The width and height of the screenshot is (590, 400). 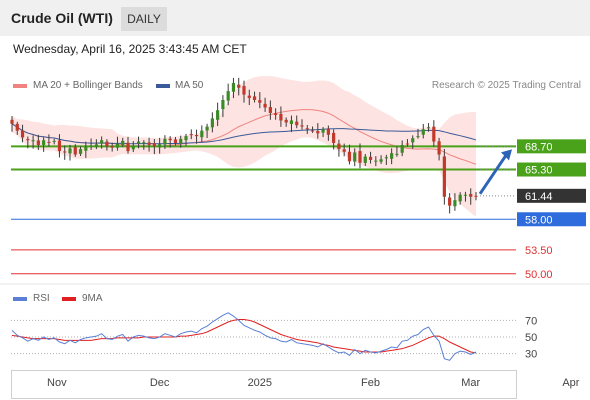 What do you see at coordinates (92, 298) in the screenshot?
I see `ma9-legend-label: 9MA` at bounding box center [92, 298].